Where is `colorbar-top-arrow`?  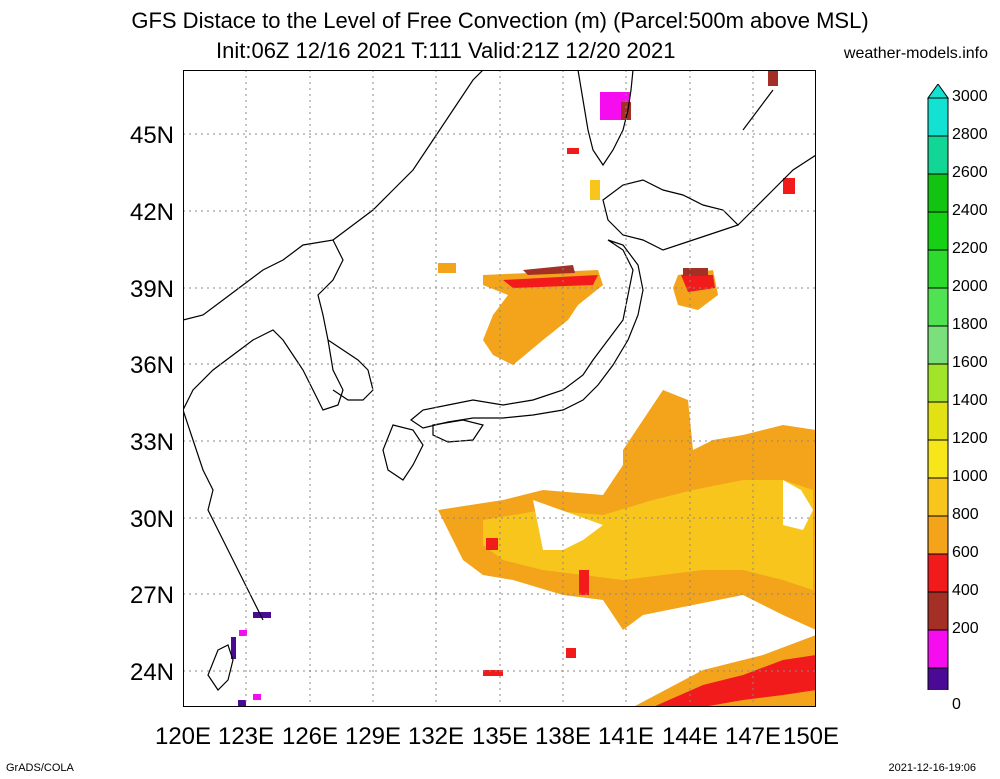
colorbar-top-arrow is located at coordinates (938, 91).